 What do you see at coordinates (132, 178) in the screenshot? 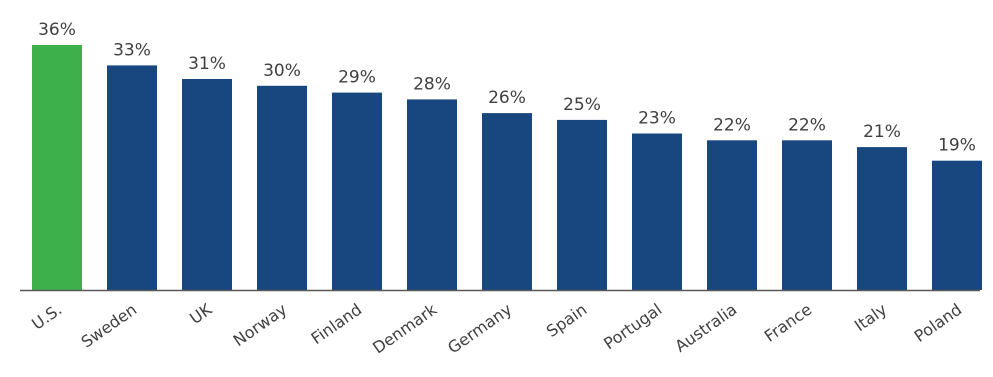
I see `bar-sweden` at bounding box center [132, 178].